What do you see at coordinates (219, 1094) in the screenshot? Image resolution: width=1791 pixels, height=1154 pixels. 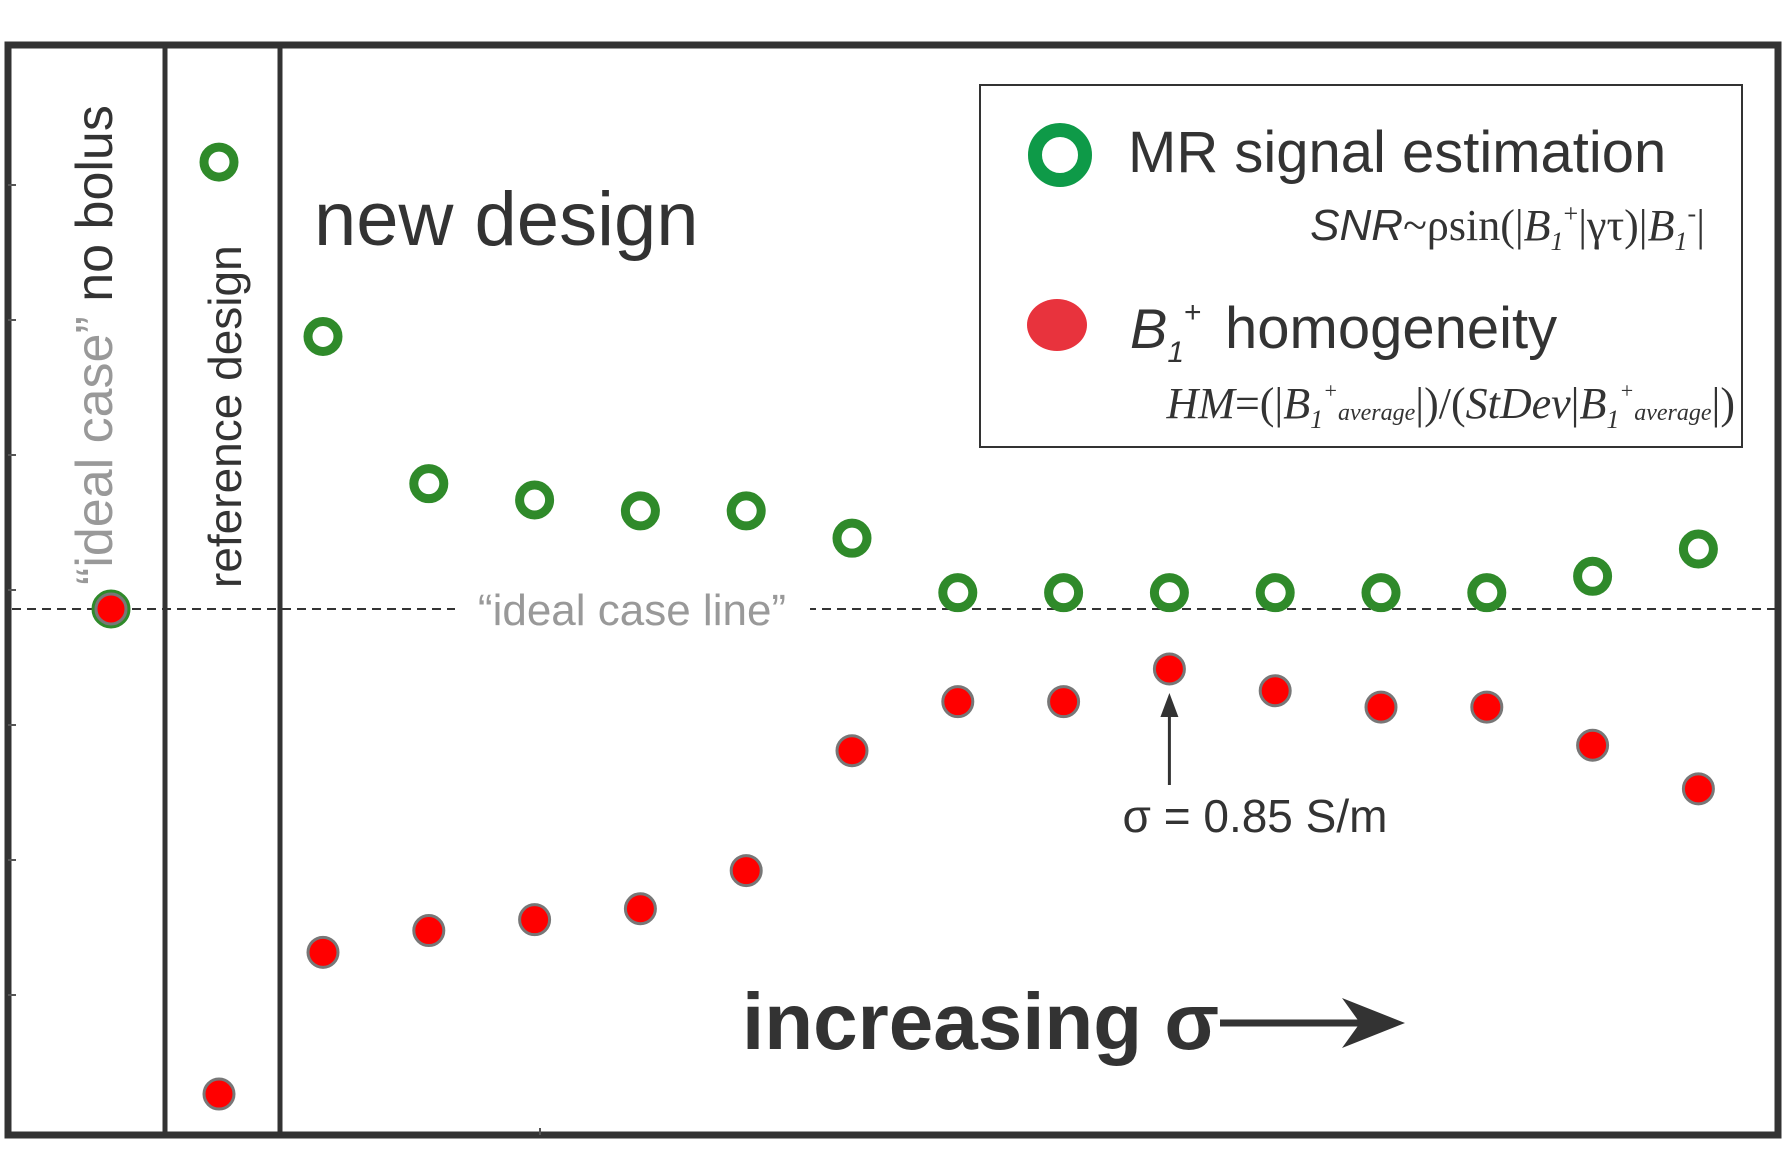 I see `hm-point-reference` at bounding box center [219, 1094].